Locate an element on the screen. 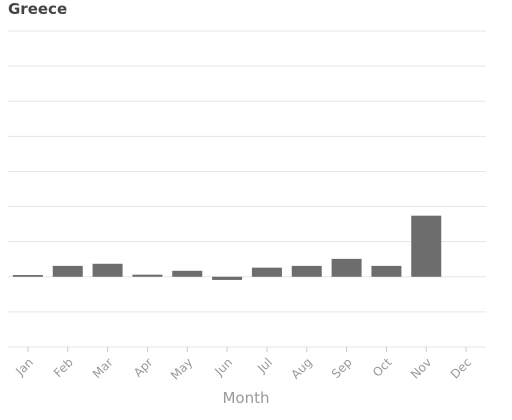 This screenshot has width=512, height=420. x-tick-label: Jul is located at coordinates (264, 365).